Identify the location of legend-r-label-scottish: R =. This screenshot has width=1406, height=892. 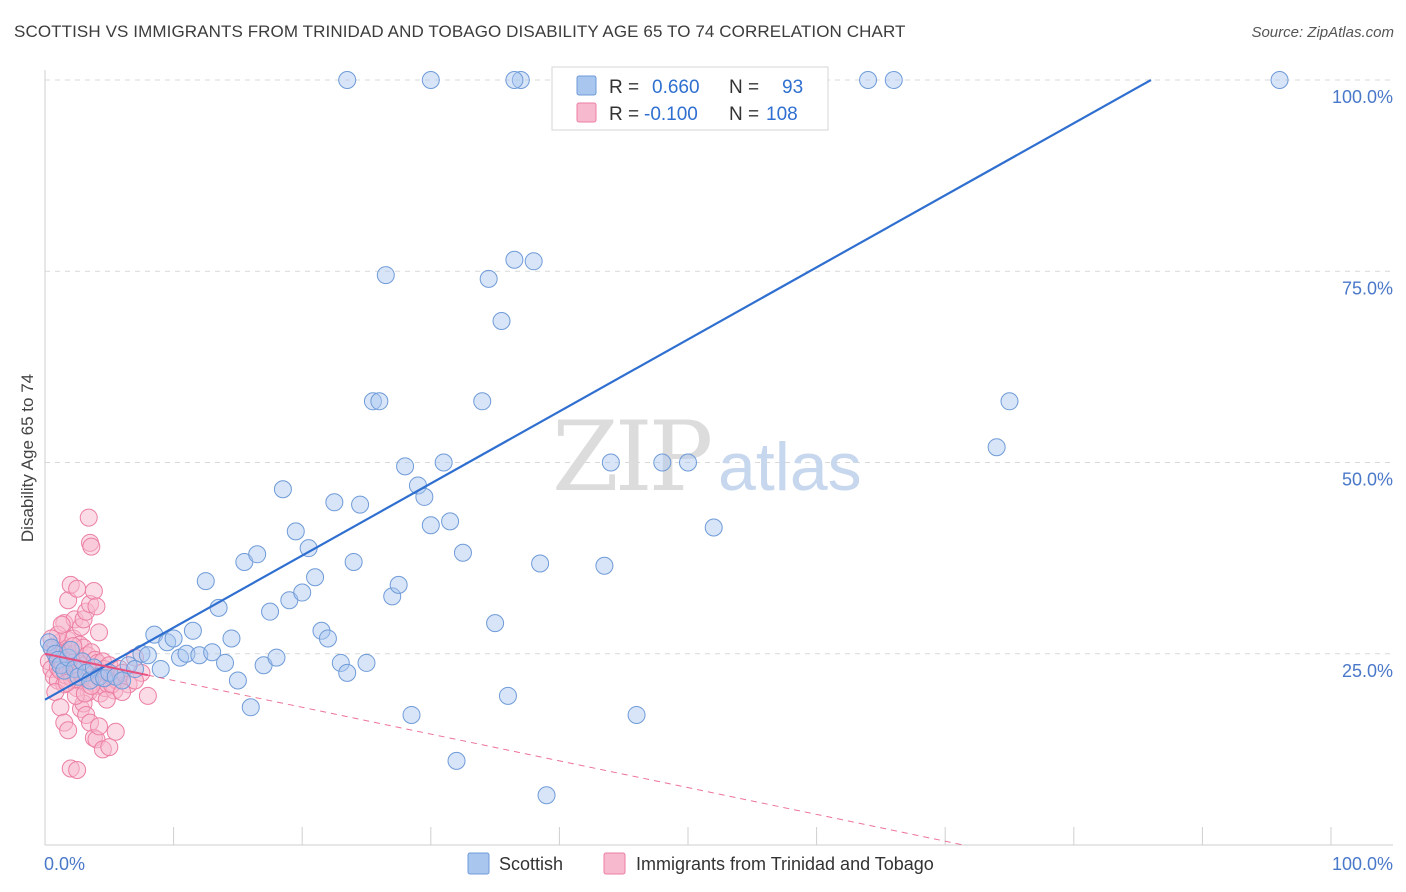
(624, 87).